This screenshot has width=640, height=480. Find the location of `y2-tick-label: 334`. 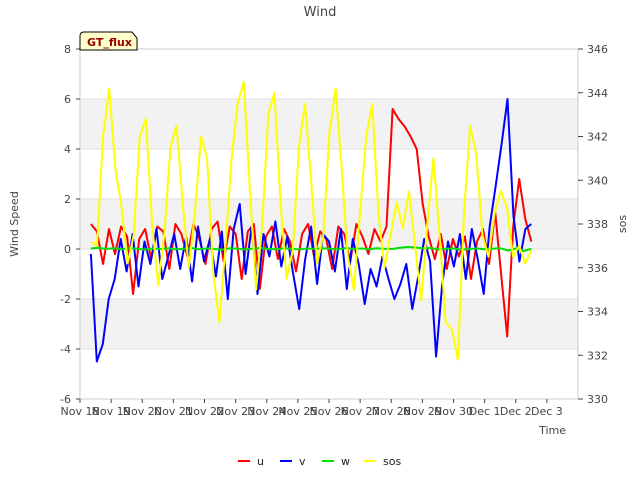

y2-tick-label: 334 is located at coordinates (597, 312).